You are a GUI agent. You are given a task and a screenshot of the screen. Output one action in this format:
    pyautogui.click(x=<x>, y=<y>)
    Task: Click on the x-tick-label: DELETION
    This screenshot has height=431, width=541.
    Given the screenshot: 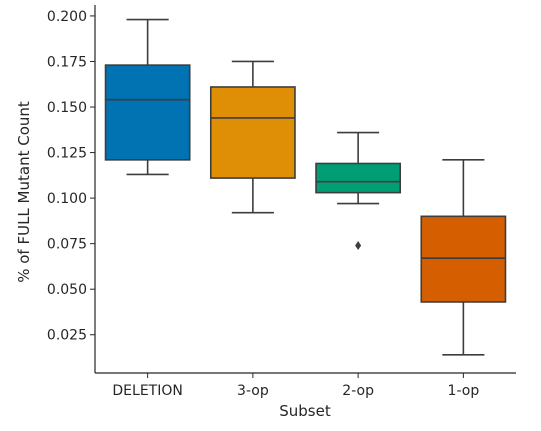 What is the action you would take?
    pyautogui.click(x=147, y=391)
    